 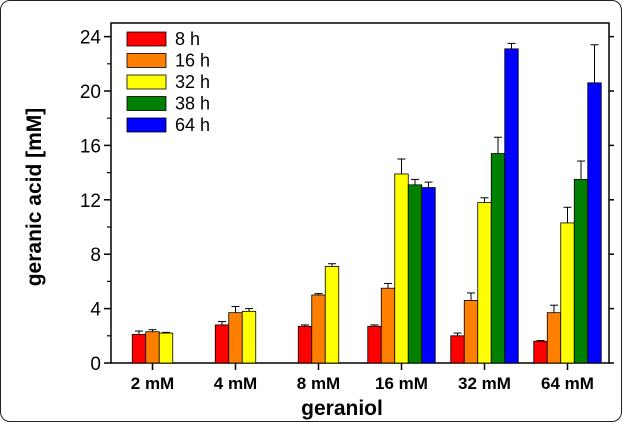 What do you see at coordinates (90, 92) in the screenshot?
I see `y-tick-label: 20` at bounding box center [90, 92].